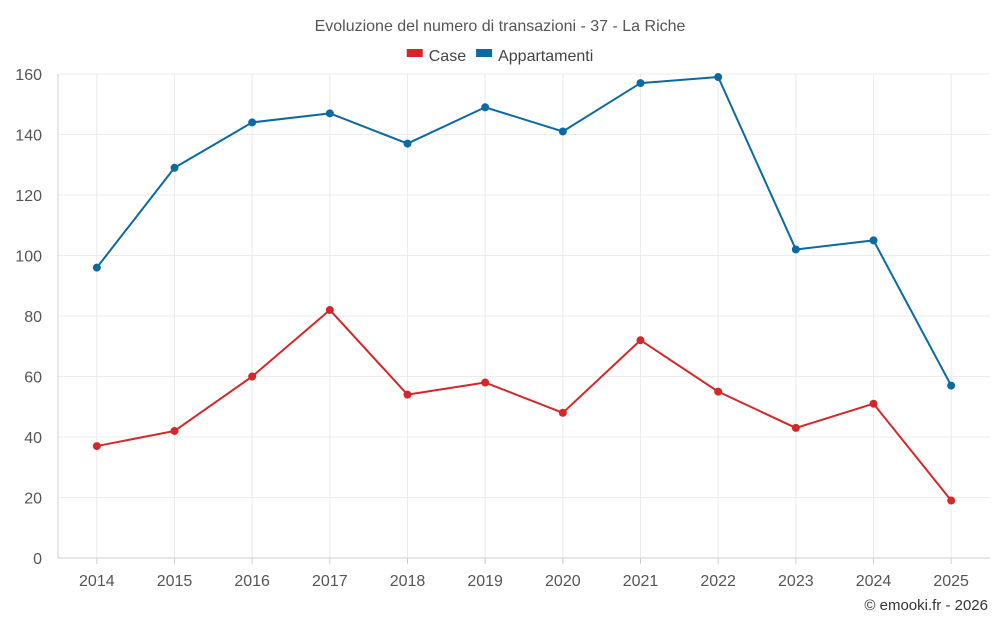  Describe the element at coordinates (28, 257) in the screenshot. I see `y-tick-label: 100` at that location.